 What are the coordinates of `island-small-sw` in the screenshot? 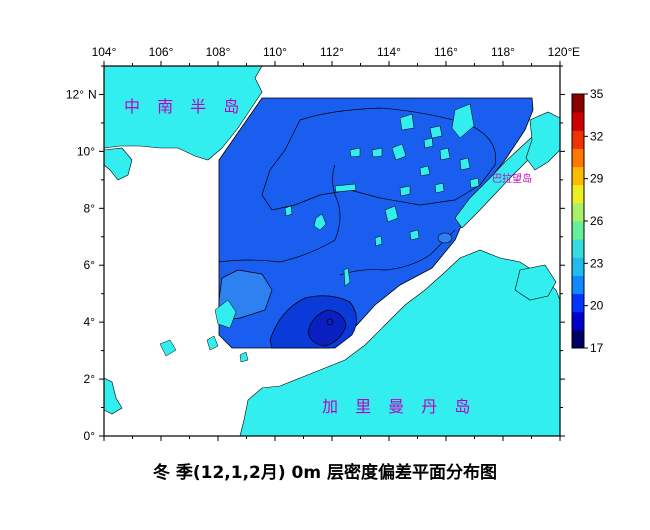 It's located at (244, 357).